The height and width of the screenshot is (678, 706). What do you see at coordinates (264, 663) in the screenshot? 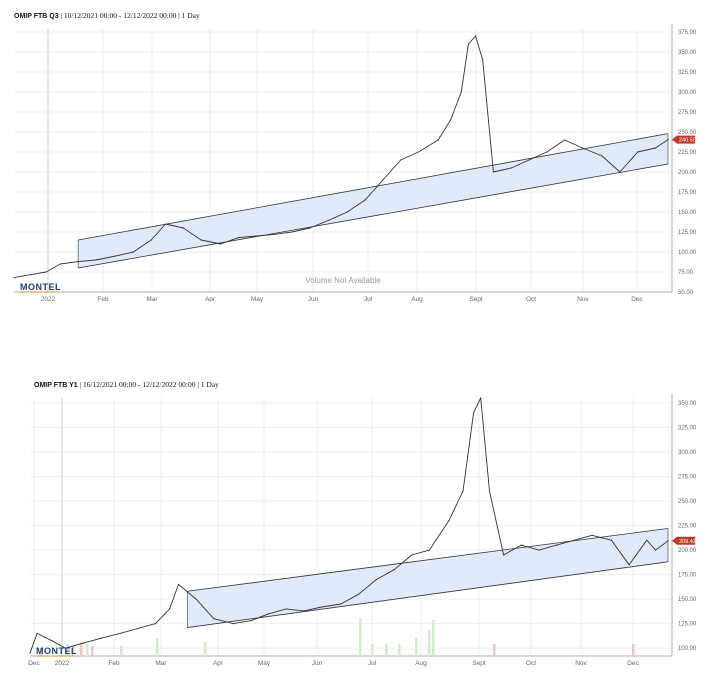
I see `x-tick-label: May` at bounding box center [264, 663].